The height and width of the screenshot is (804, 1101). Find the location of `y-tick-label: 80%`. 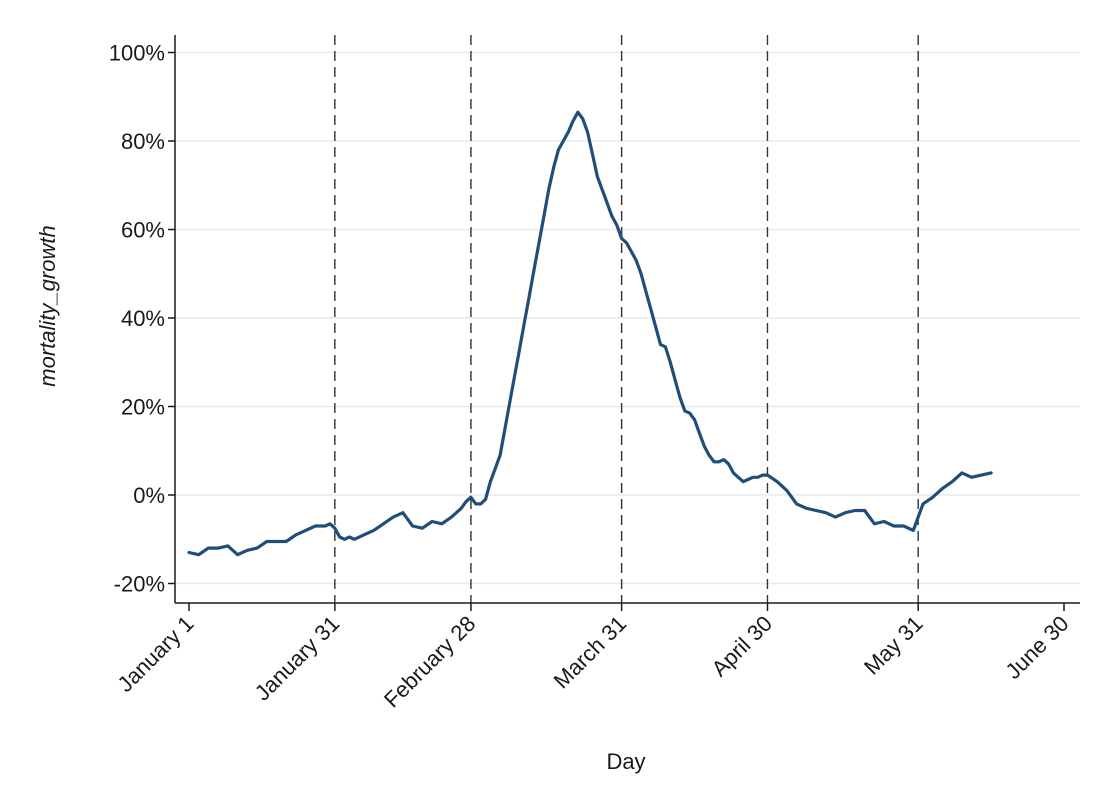

y-tick-label: 80% is located at coordinates (143, 141).